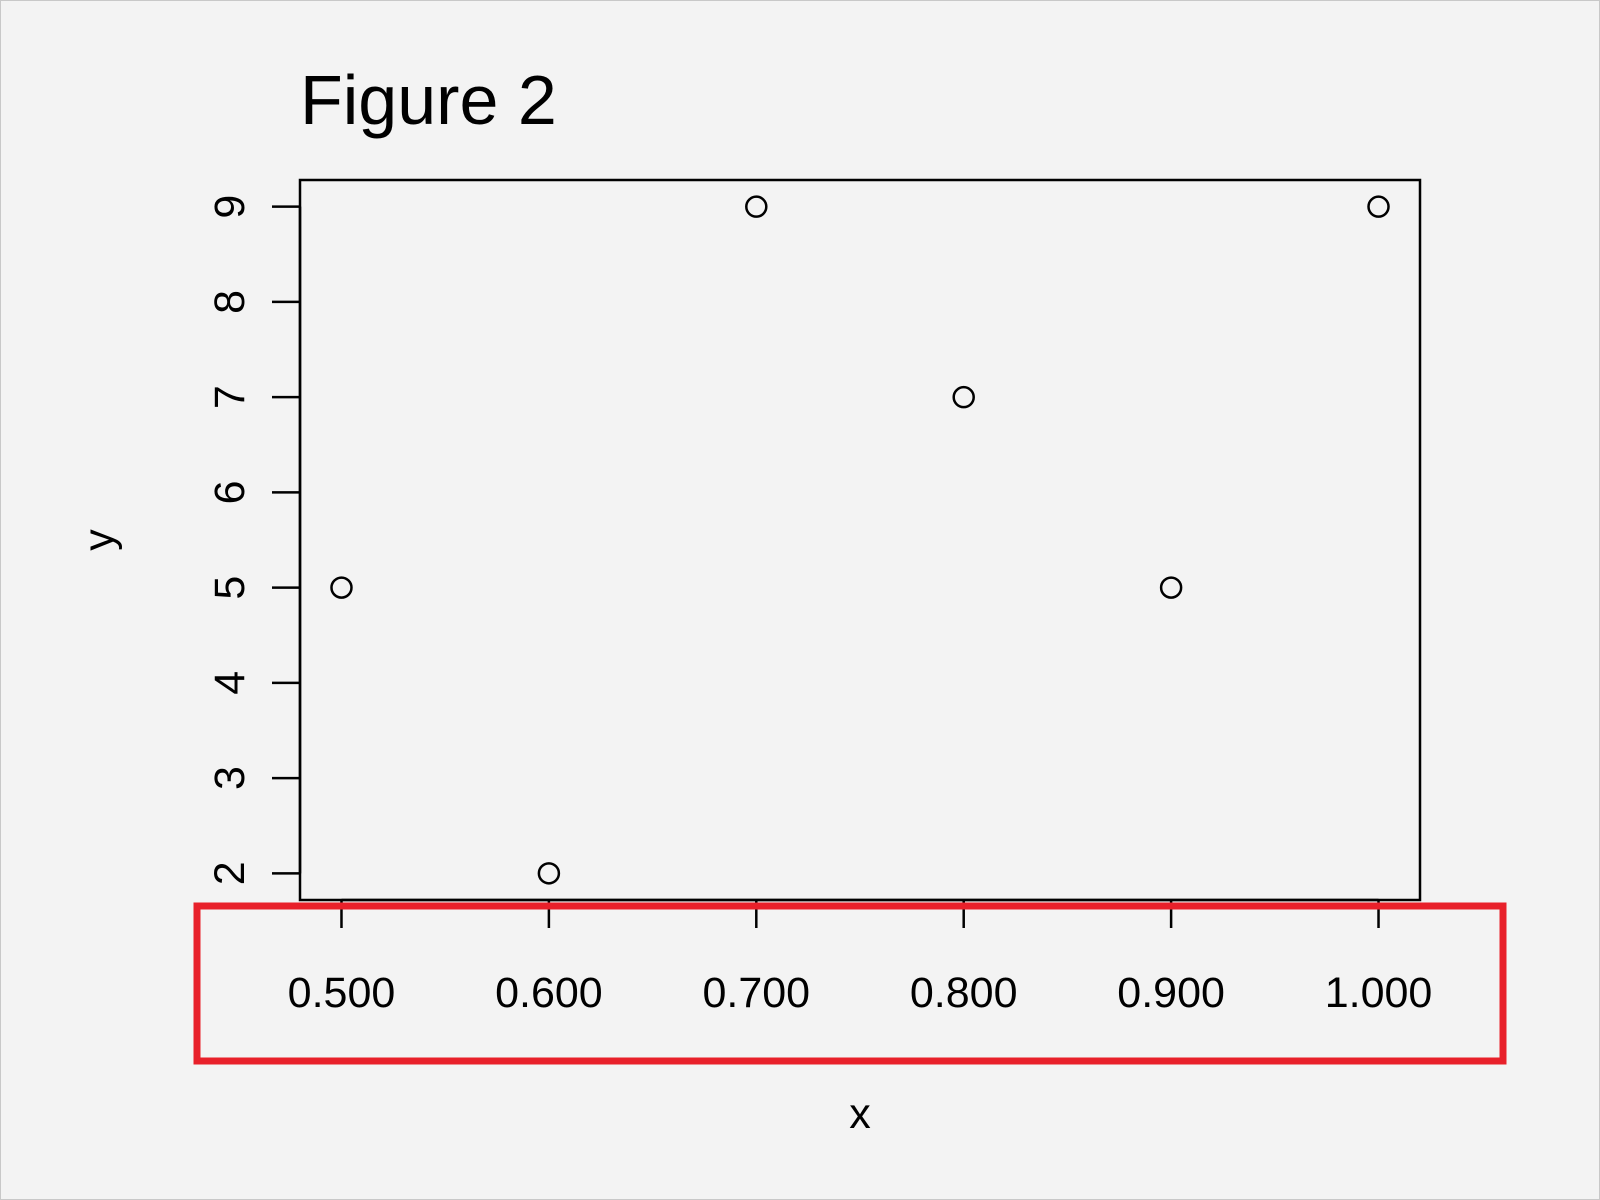 The height and width of the screenshot is (1200, 1600). I want to click on y-tick-label: 9, so click(230, 207).